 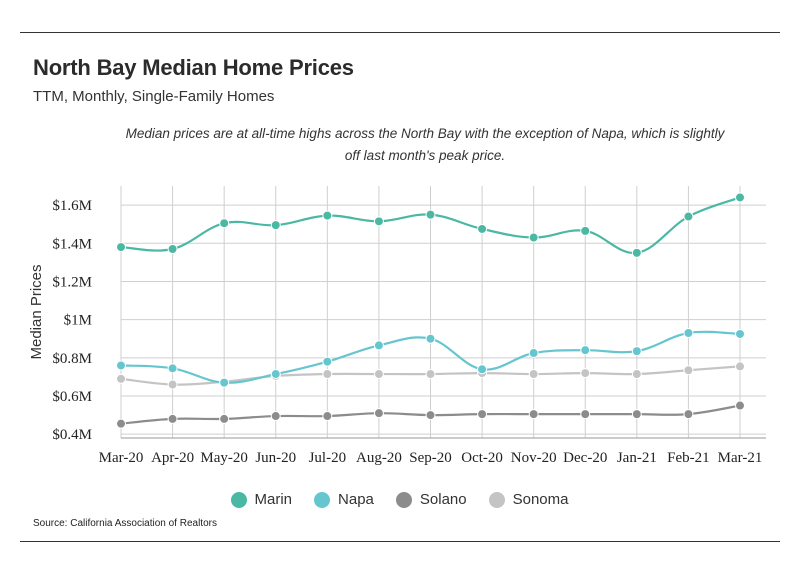 What do you see at coordinates (72, 244) in the screenshot?
I see `y-tick-label: $1.4M` at bounding box center [72, 244].